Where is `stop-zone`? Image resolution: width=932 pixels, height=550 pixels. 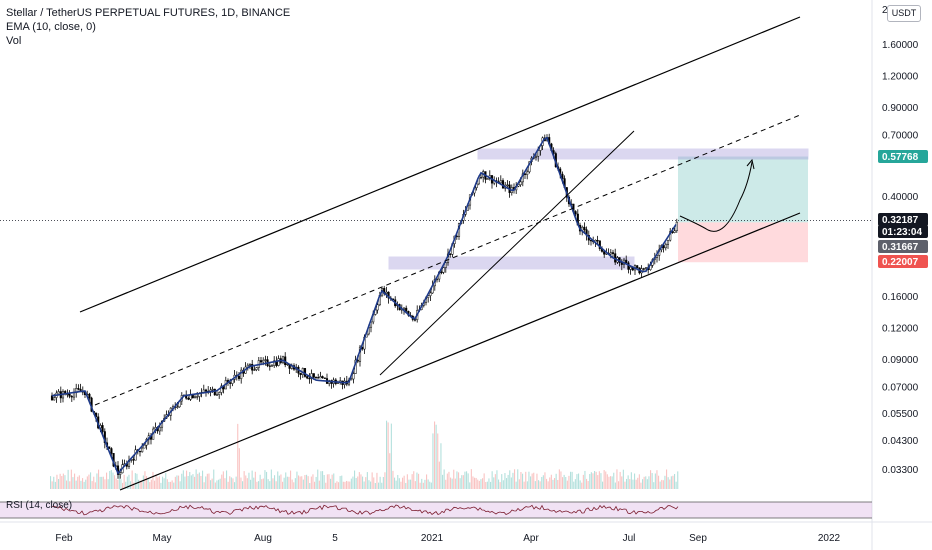
stop-zone is located at coordinates (743, 242).